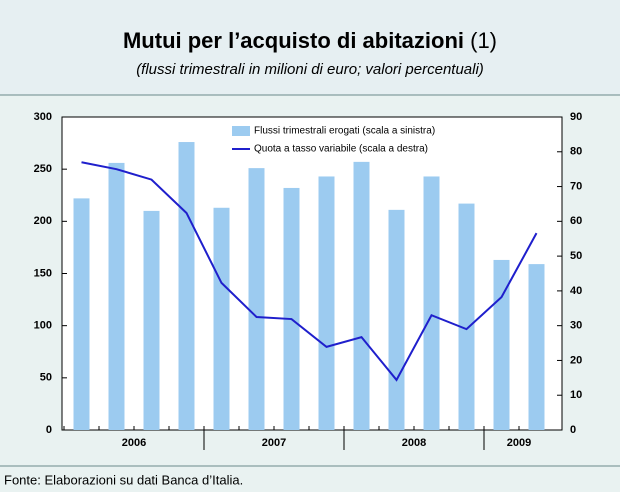 The width and height of the screenshot is (620, 497). I want to click on y2-tick-label: 80, so click(576, 152).